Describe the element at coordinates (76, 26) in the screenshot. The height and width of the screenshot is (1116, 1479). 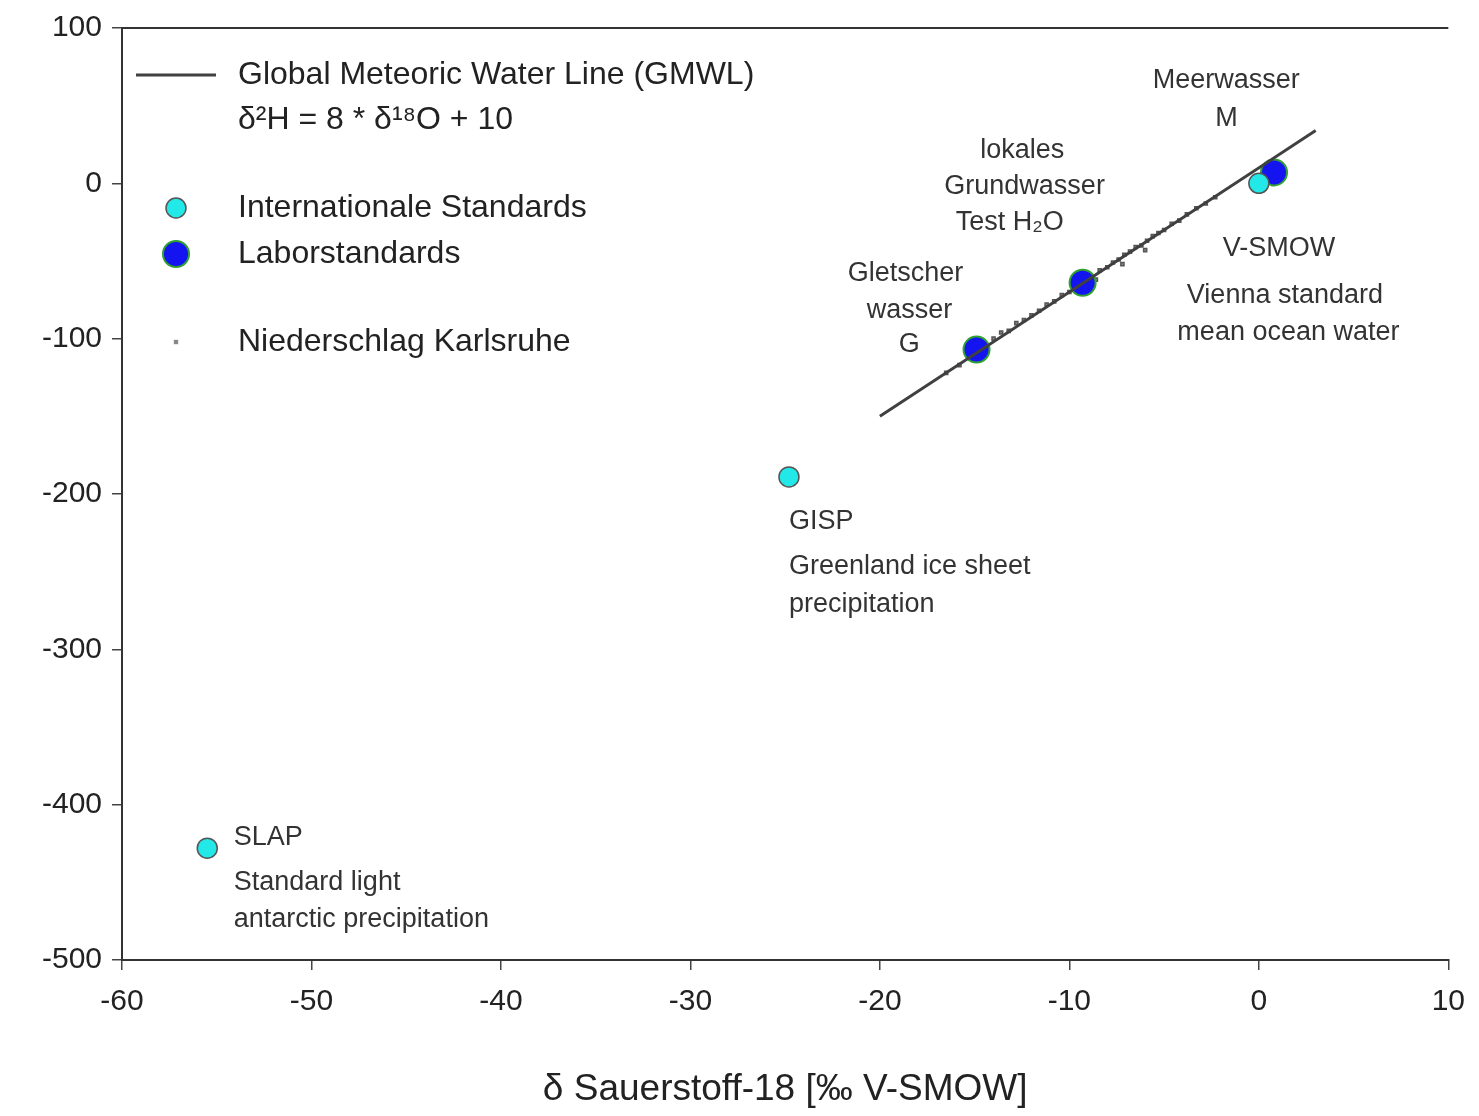
I see `y-tick-label: 100` at that location.